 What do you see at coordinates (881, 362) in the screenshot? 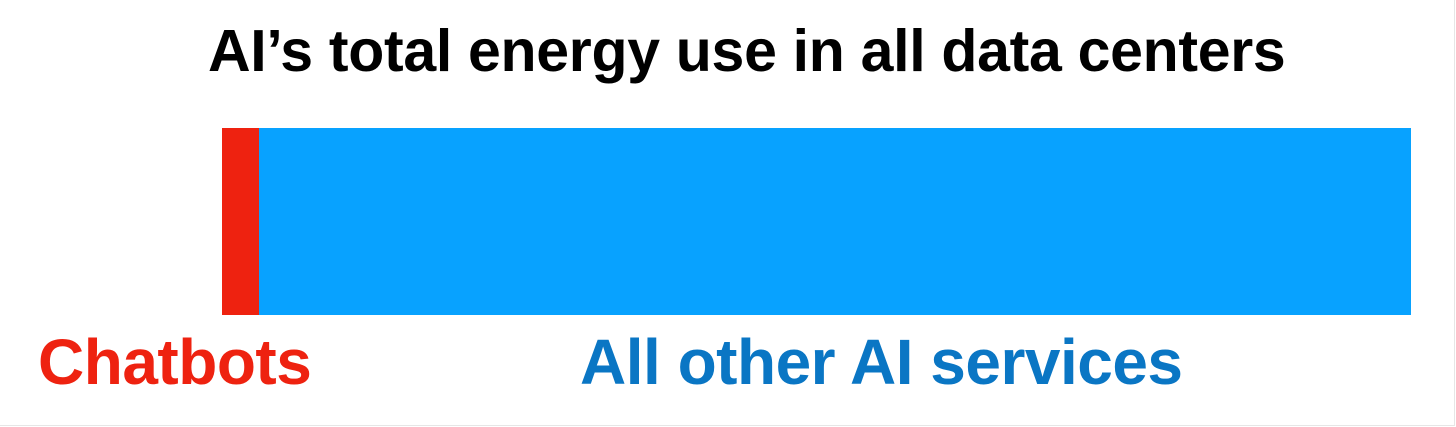
I see `segment-label-all-other-ai-services: All other AI services` at bounding box center [881, 362].